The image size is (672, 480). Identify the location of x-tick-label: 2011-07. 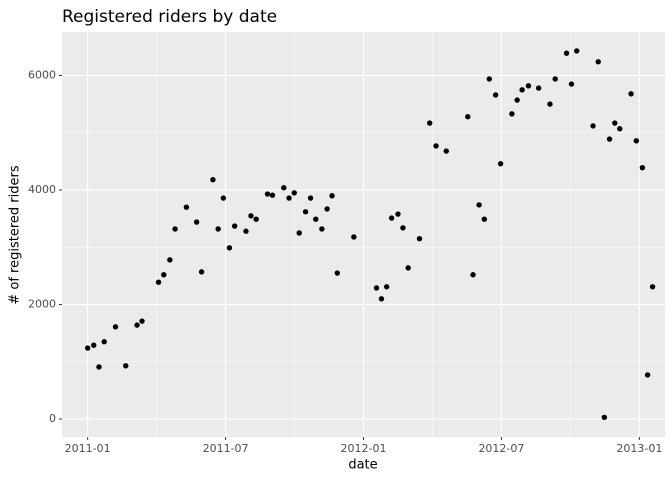
(226, 448).